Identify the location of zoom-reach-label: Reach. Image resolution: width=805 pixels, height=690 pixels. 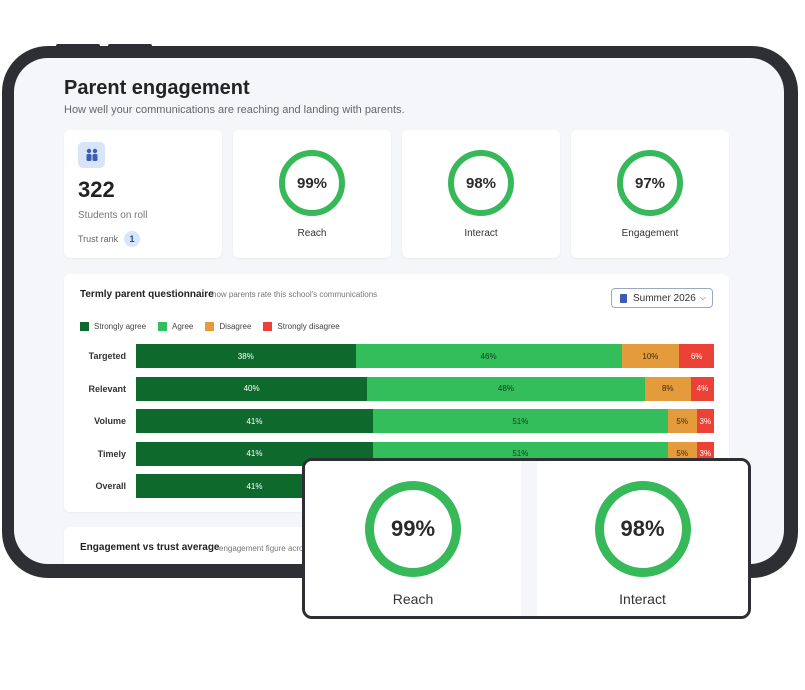
(413, 599).